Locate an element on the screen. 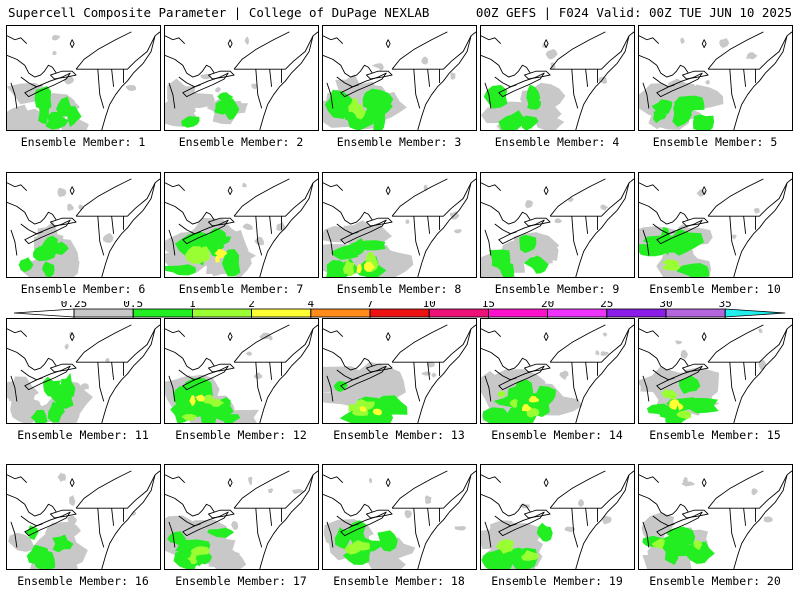 The image size is (800, 600). ensemble-member-label: Ensemble Member: 19 is located at coordinates (557, 581).